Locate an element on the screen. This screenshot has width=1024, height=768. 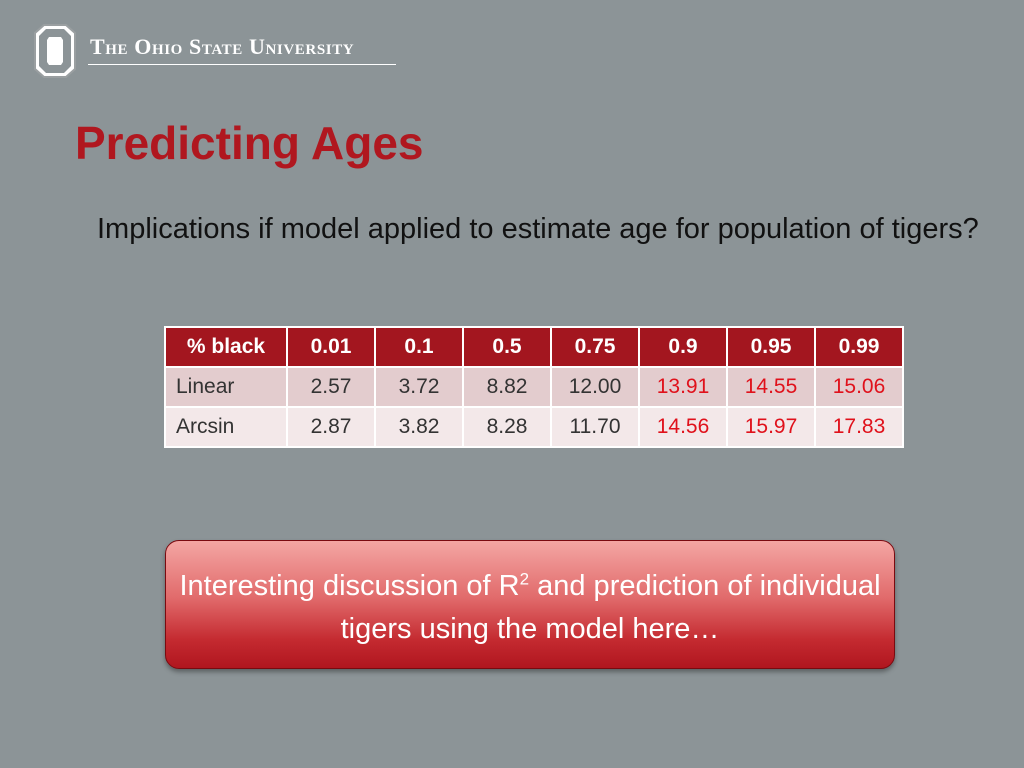
table-cell-highlighted: 15.97 is located at coordinates (771, 427).